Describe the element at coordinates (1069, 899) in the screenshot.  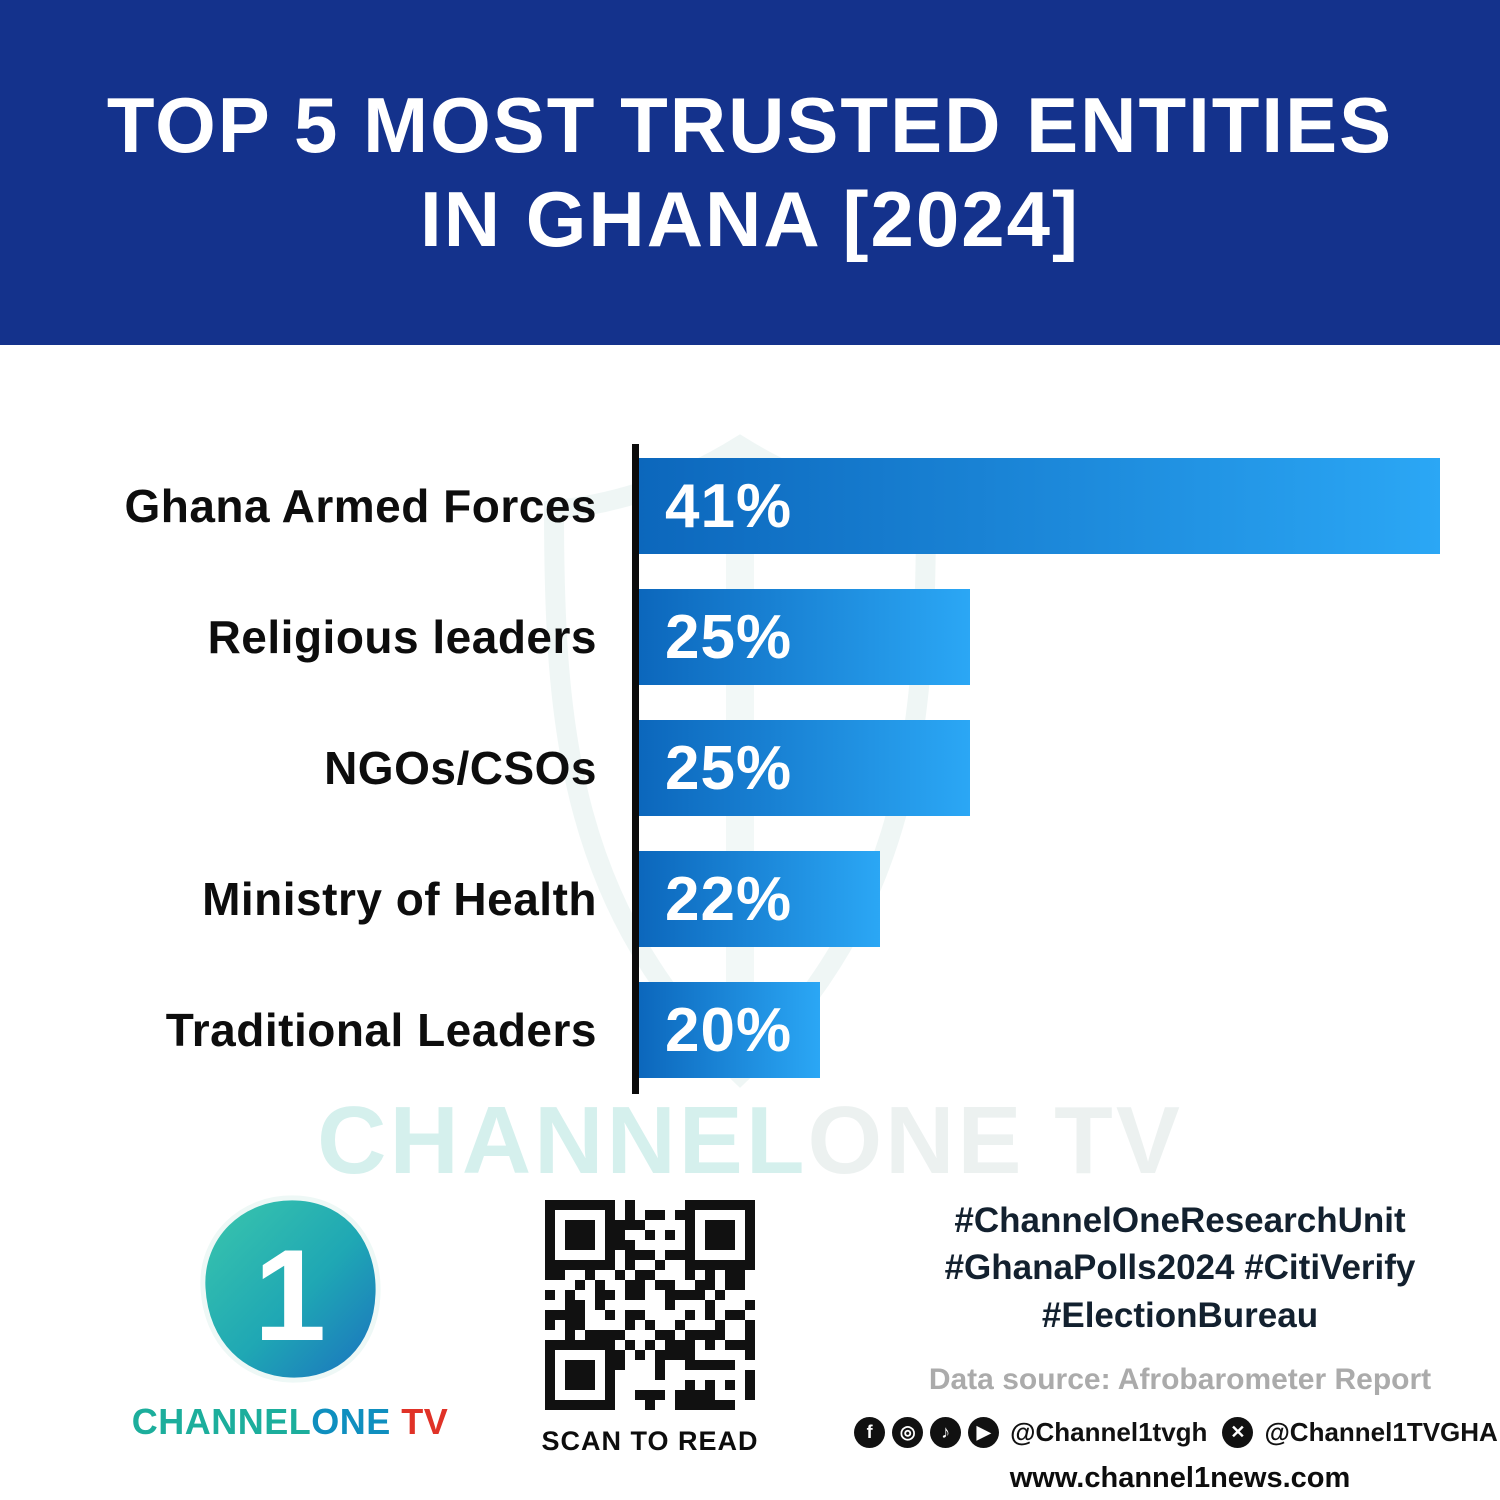
I see `bar-area: 22%` at that location.